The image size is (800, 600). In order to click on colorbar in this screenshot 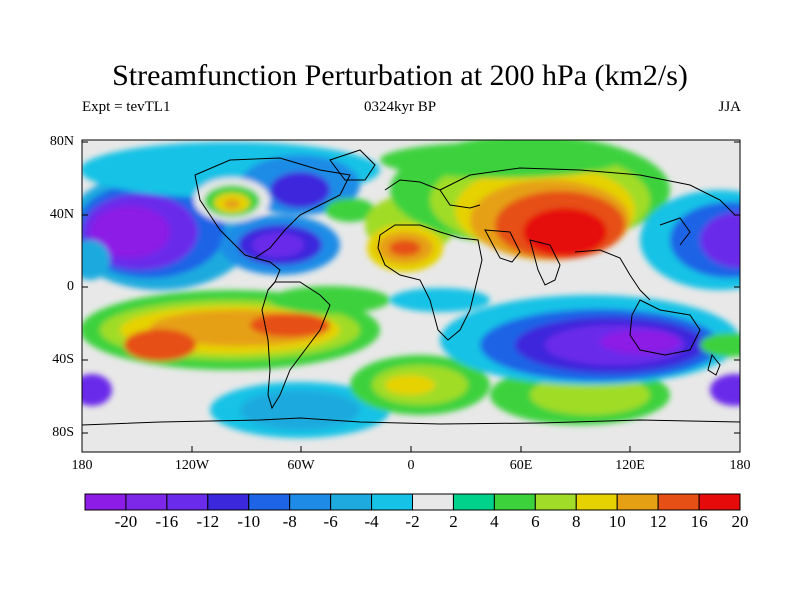, I will do `click(412, 502)`.